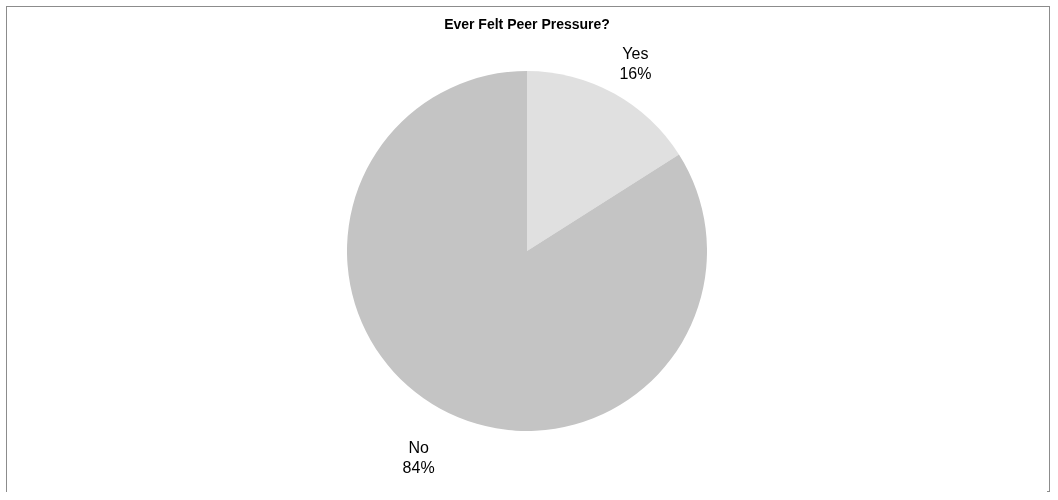 The height and width of the screenshot is (500, 1058). Describe the element at coordinates (635, 73) in the screenshot. I see `data-label: 16%` at that location.